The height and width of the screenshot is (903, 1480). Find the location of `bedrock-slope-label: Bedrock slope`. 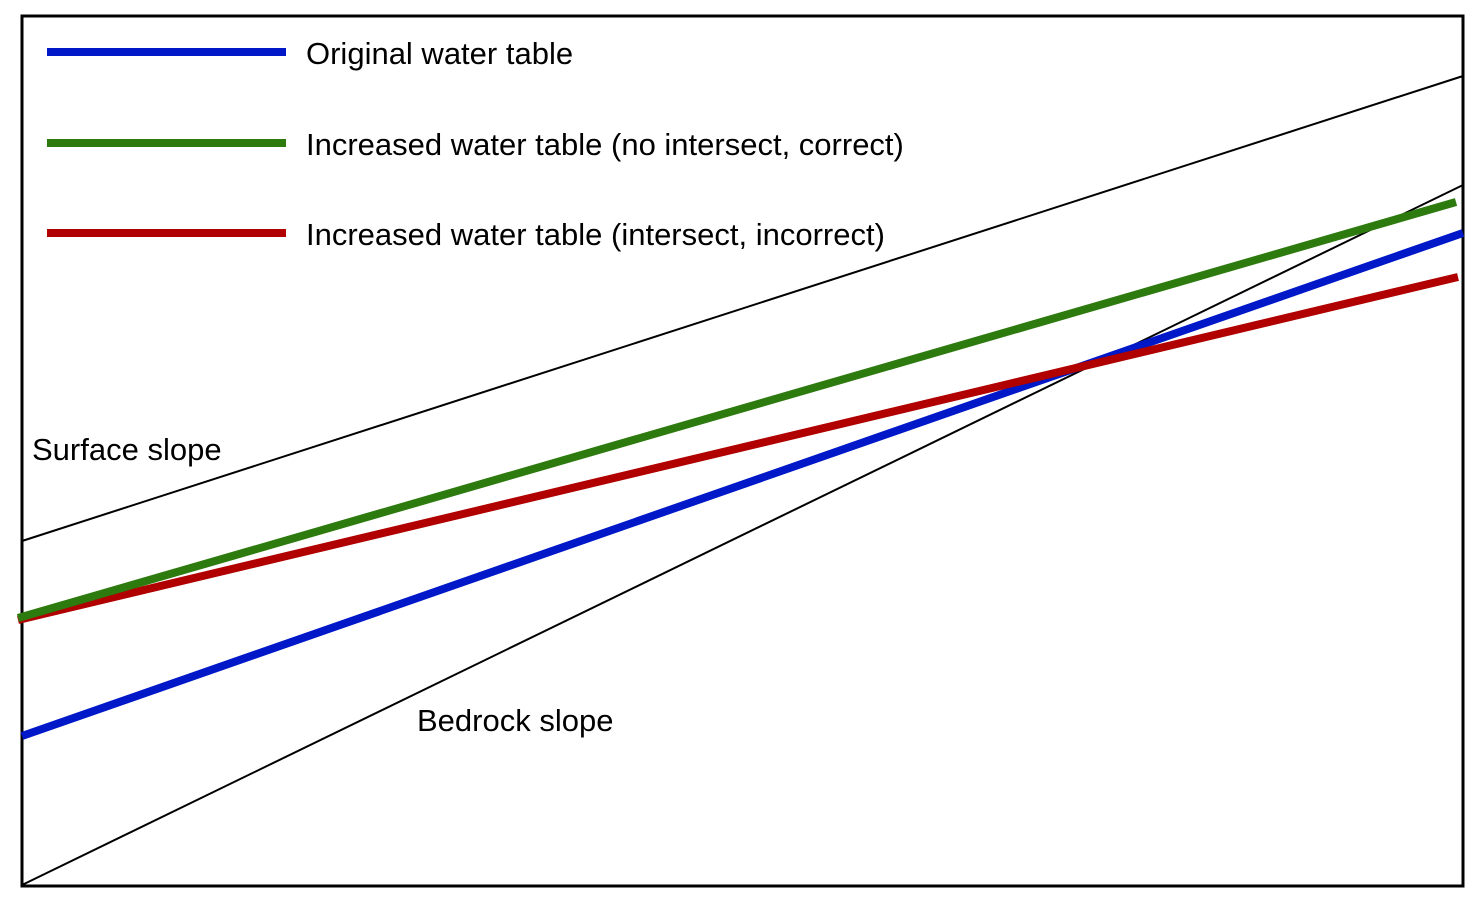

bedrock-slope-label: Bedrock slope is located at coordinates (515, 720).